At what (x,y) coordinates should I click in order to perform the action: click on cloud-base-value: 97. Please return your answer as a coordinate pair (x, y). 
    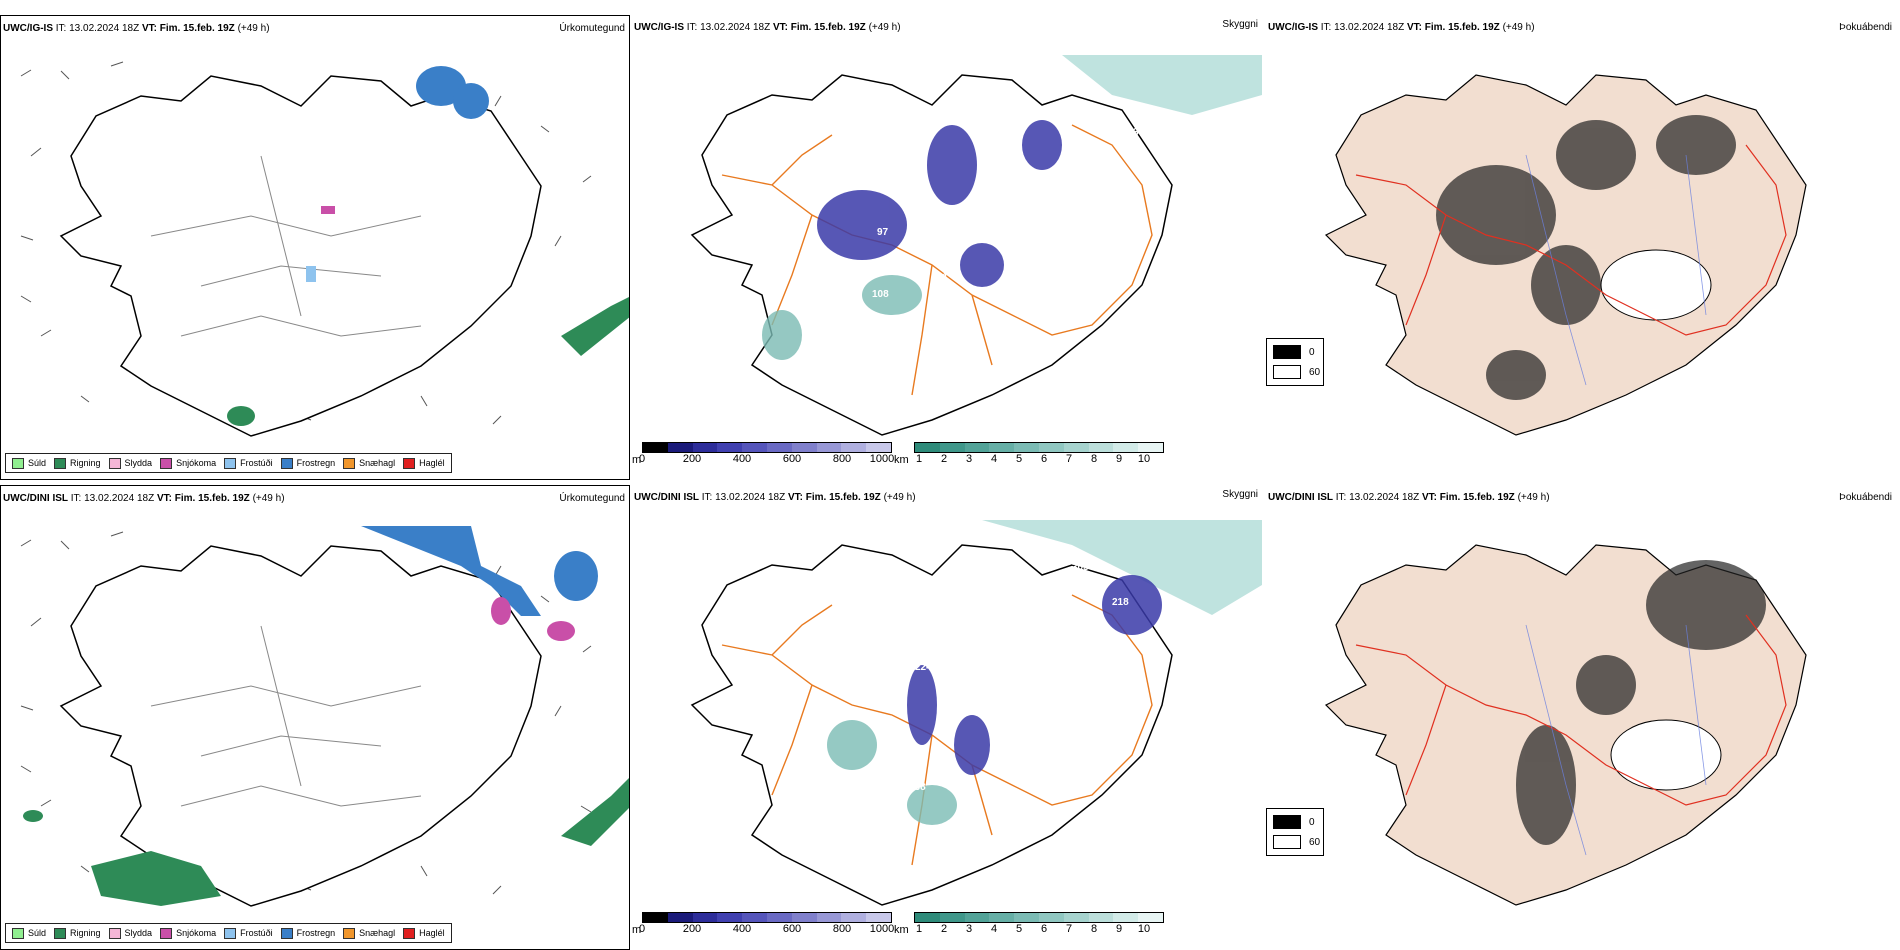
    Looking at the image, I should click on (883, 232).